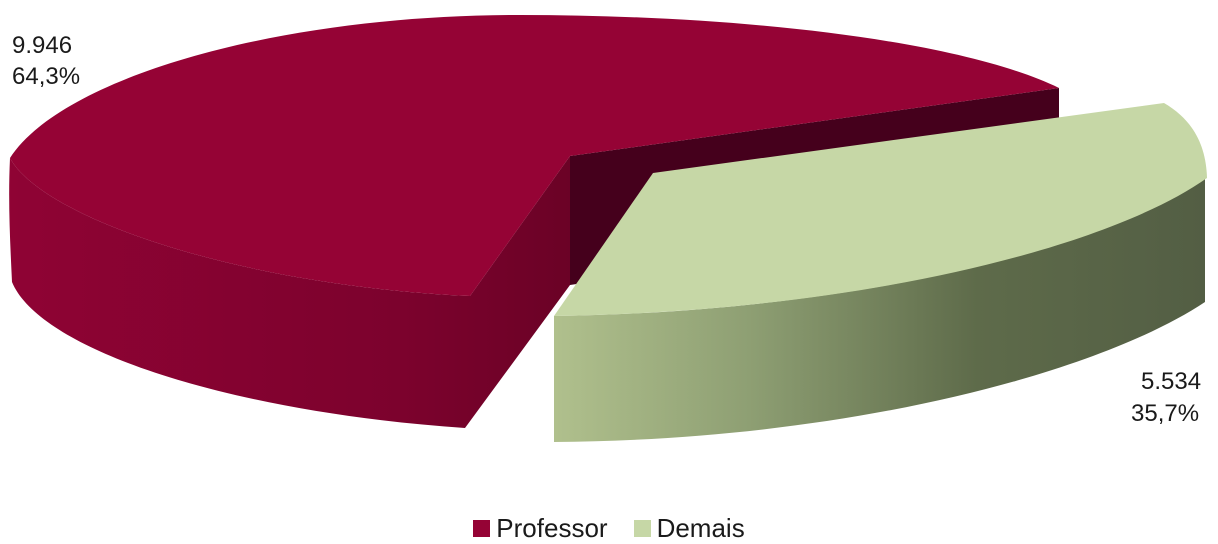 Image resolution: width=1218 pixels, height=544 pixels. What do you see at coordinates (46, 76) in the screenshot?
I see `data-label-professor-percent: 64,3%` at bounding box center [46, 76].